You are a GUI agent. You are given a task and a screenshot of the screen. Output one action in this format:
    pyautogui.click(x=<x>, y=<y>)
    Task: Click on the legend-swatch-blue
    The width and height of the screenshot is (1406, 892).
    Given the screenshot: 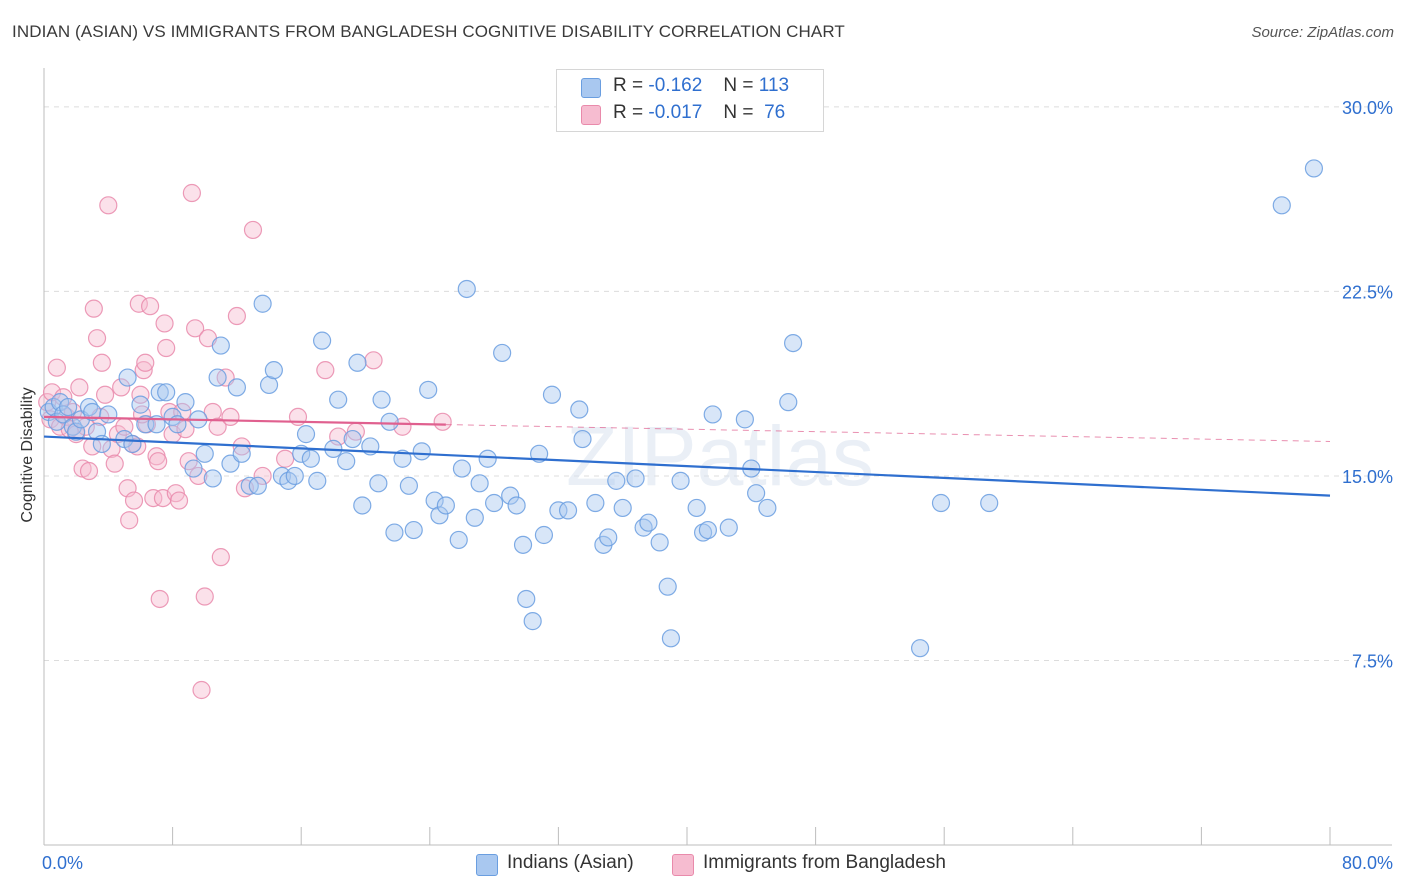 What is the action you would take?
    pyautogui.click(x=591, y=88)
    